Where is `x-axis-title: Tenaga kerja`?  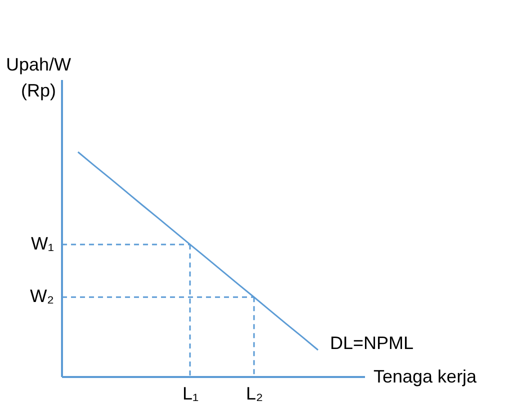
x-axis-title: Tenaga kerja is located at coordinates (426, 376).